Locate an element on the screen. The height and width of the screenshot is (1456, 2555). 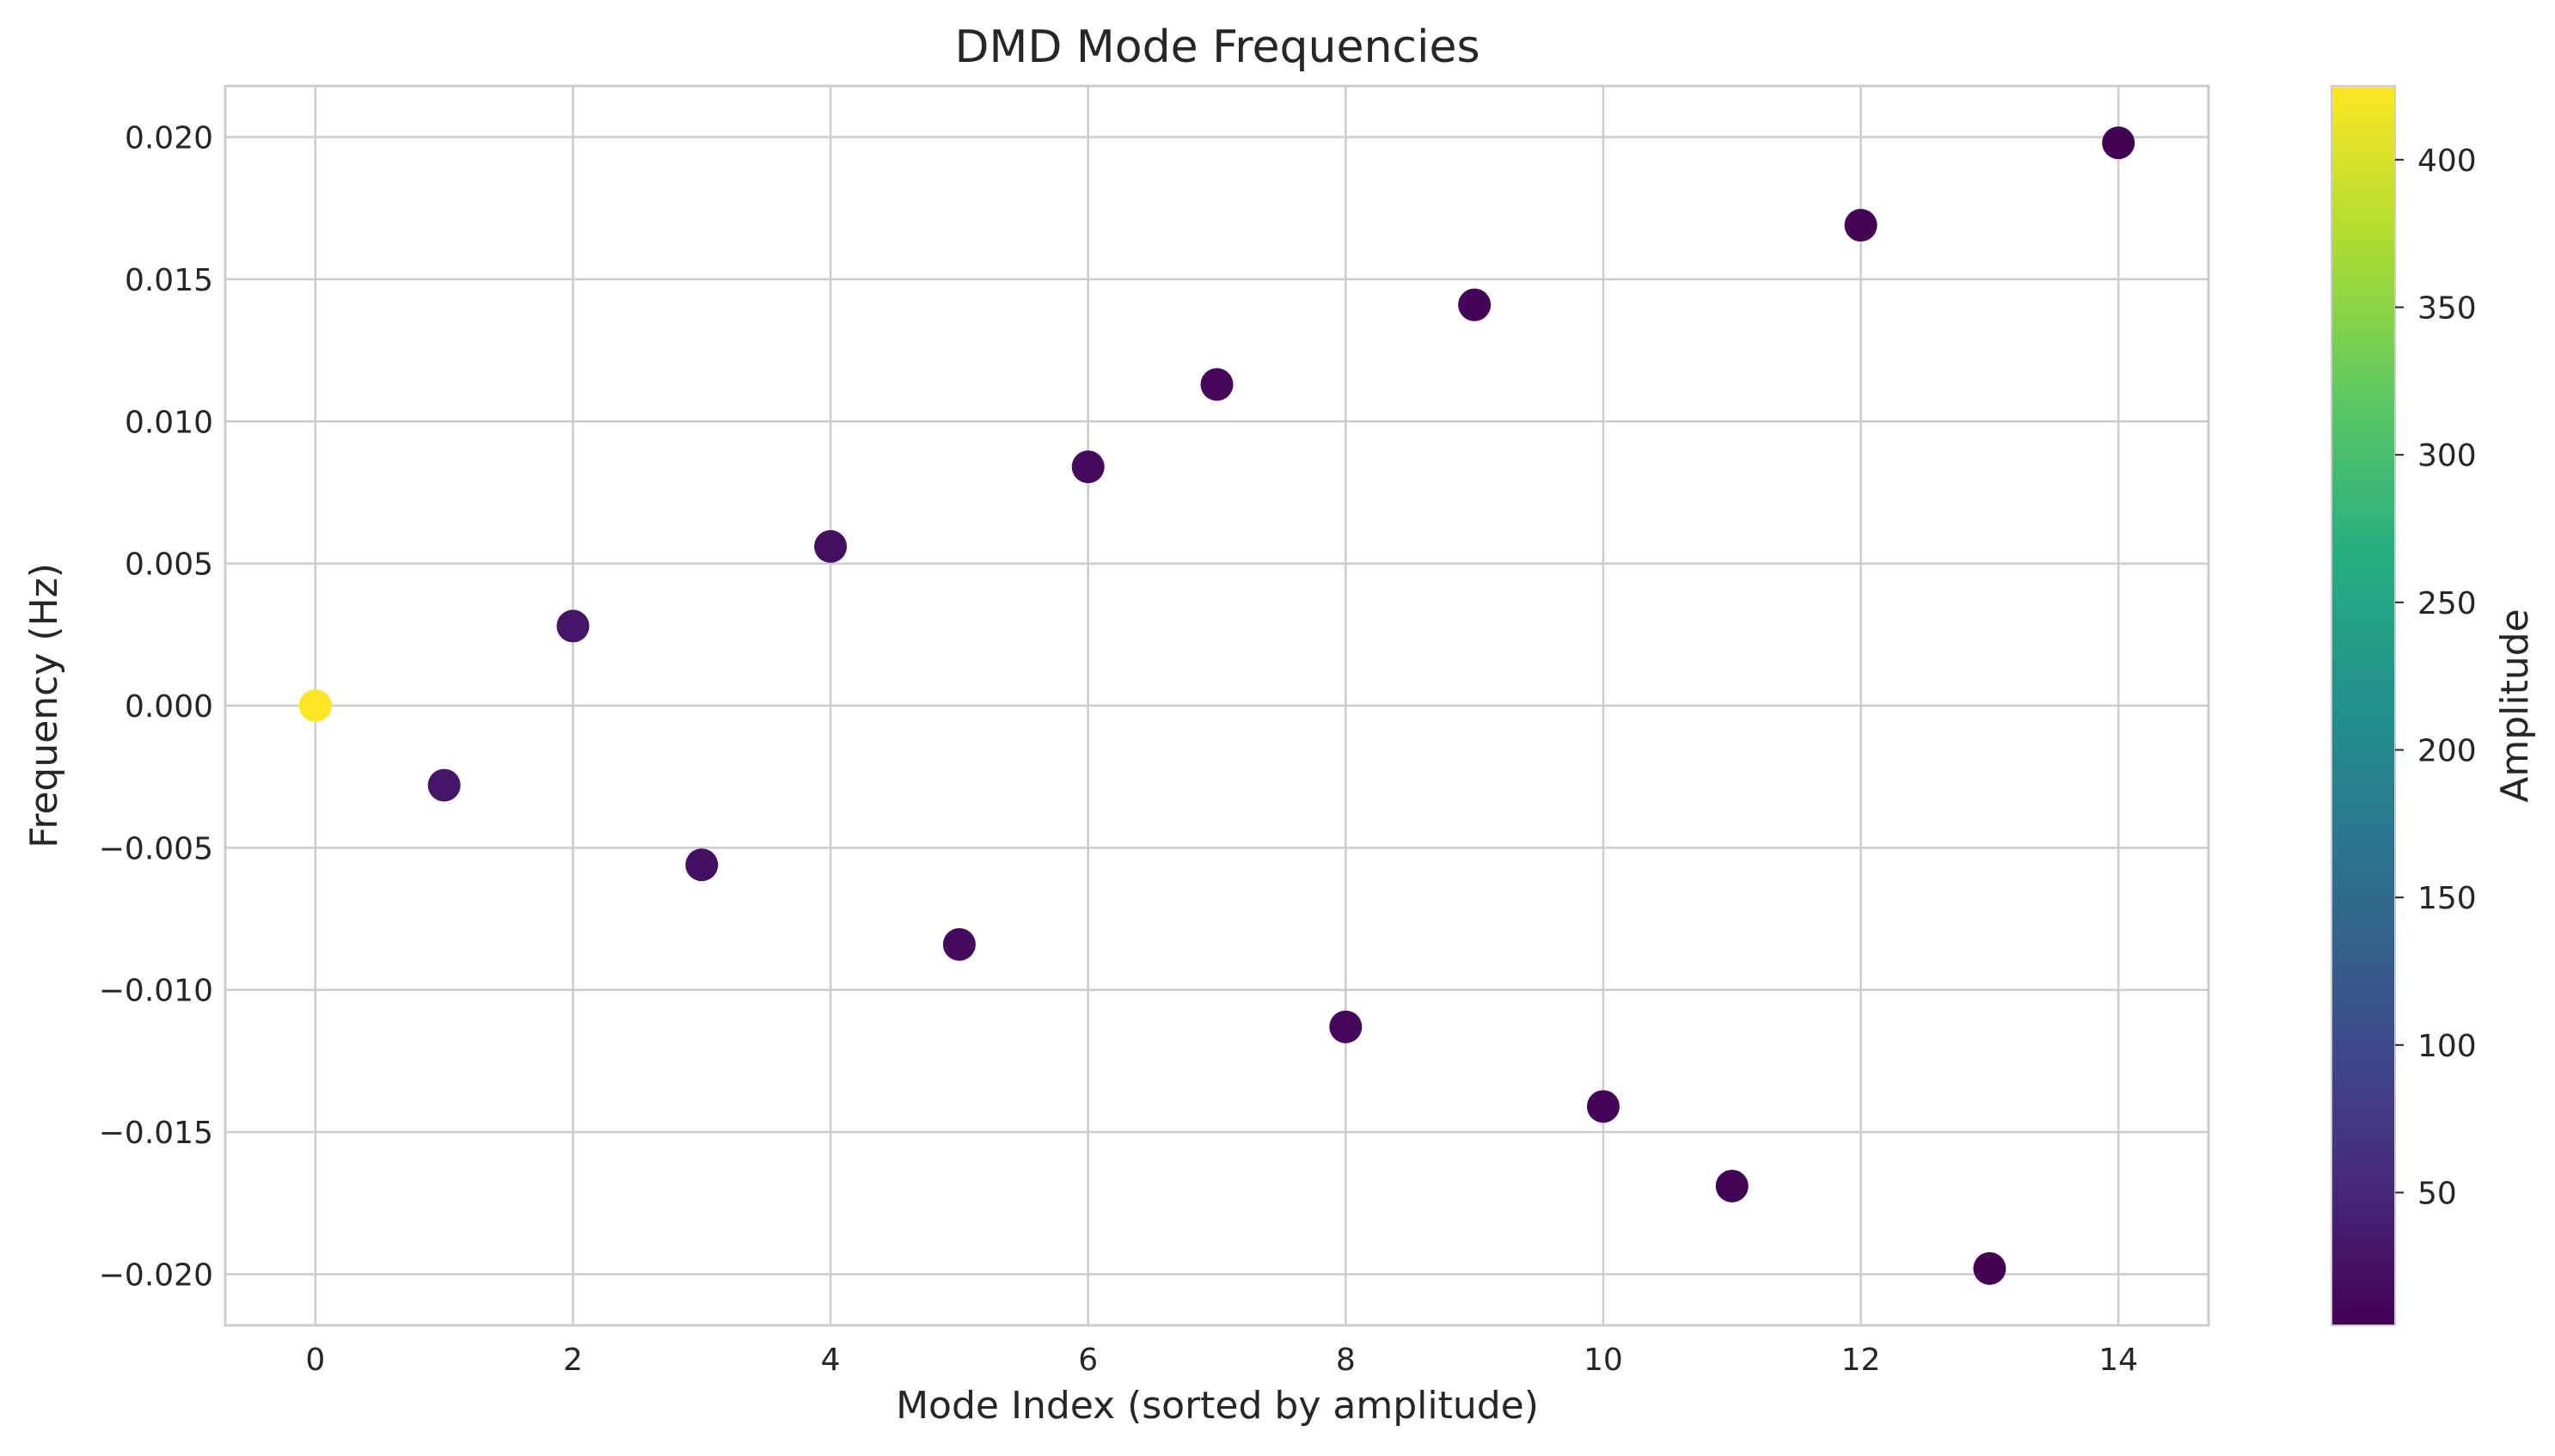
x-tick-label: 10 is located at coordinates (1603, 1360).